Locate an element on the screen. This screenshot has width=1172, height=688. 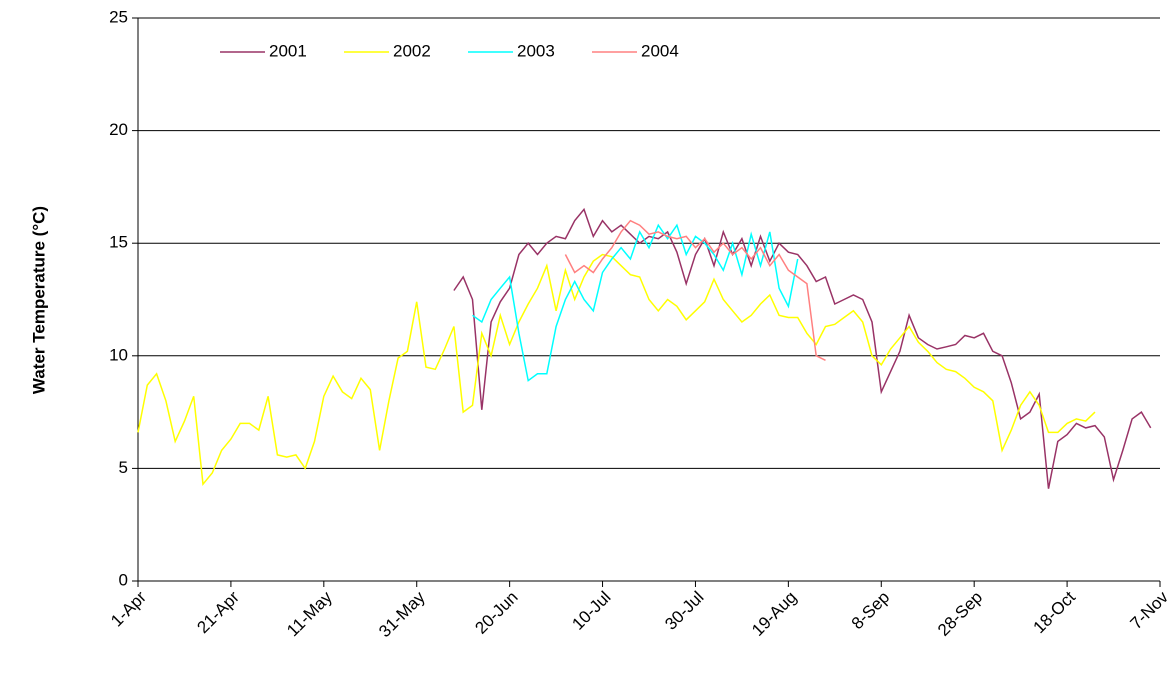
y-axis-label: Water Temperature (°C) is located at coordinates (38, 300).